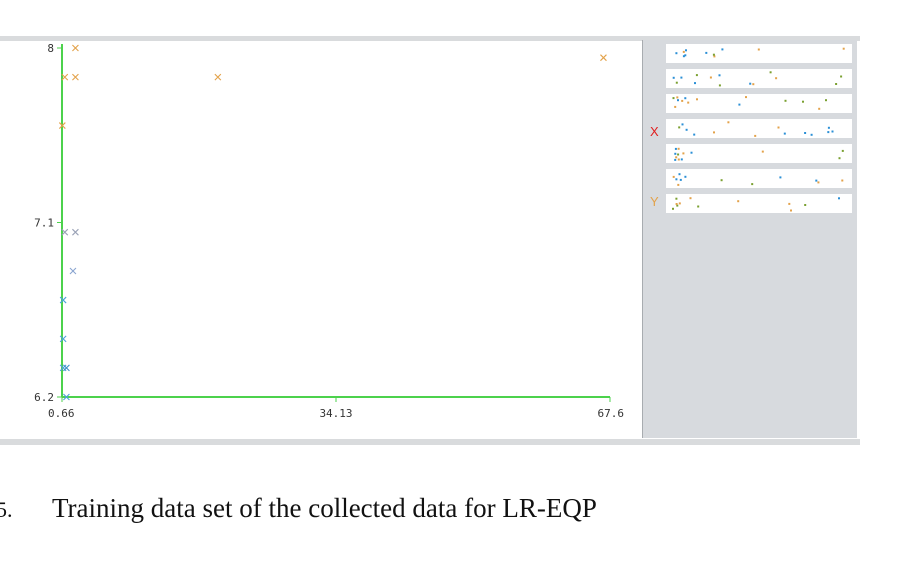 The height and width of the screenshot is (562, 904). Describe the element at coordinates (654, 131) in the screenshot. I see `x-attribute-label: X` at that location.